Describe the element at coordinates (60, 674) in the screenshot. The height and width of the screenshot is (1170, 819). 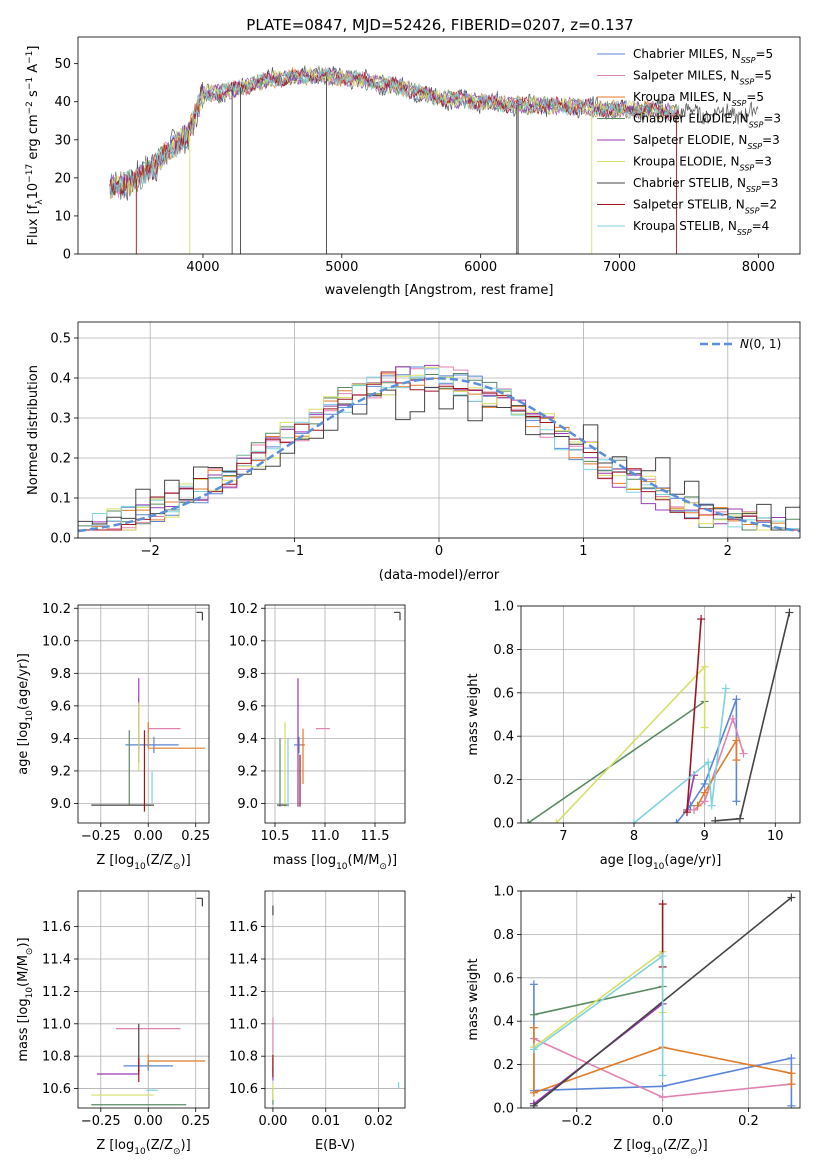
I see `y-tick-label: 9.8` at that location.